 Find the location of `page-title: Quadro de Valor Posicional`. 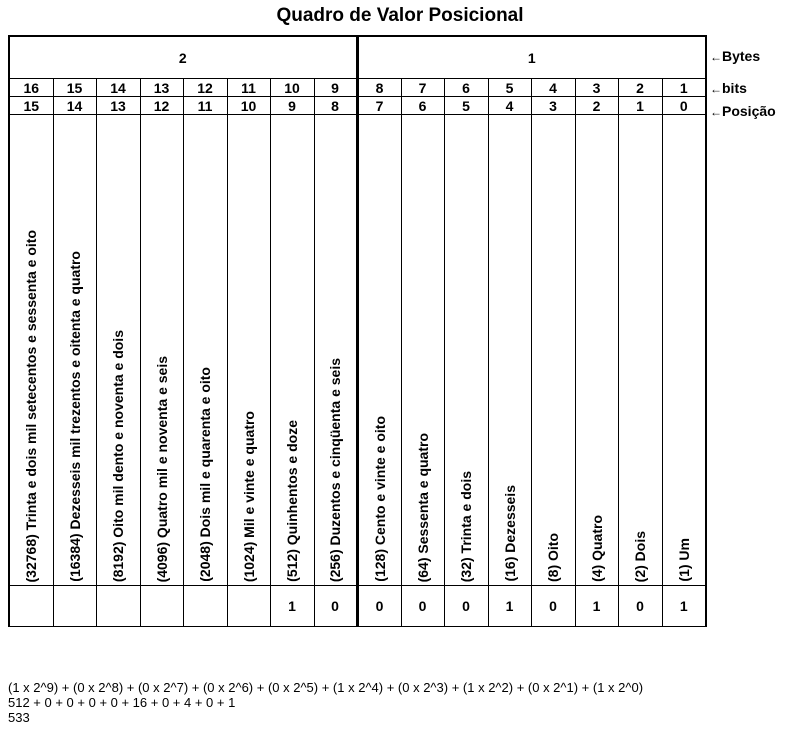

page-title: Quadro de Valor Posicional is located at coordinates (400, 15).